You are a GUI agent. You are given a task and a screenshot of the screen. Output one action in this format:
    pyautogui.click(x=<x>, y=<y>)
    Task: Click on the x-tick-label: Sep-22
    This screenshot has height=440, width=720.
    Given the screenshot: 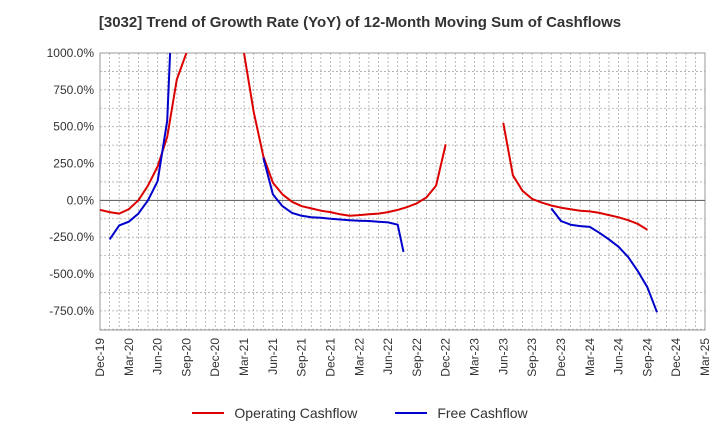 What is the action you would take?
    pyautogui.click(x=417, y=357)
    